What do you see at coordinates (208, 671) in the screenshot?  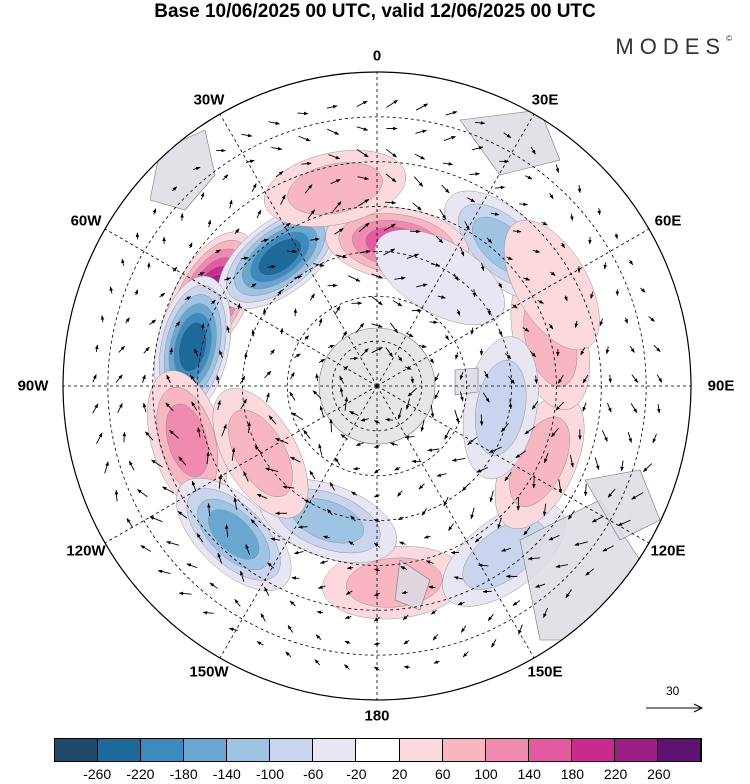 I see `longitude-label: 150W` at bounding box center [208, 671].